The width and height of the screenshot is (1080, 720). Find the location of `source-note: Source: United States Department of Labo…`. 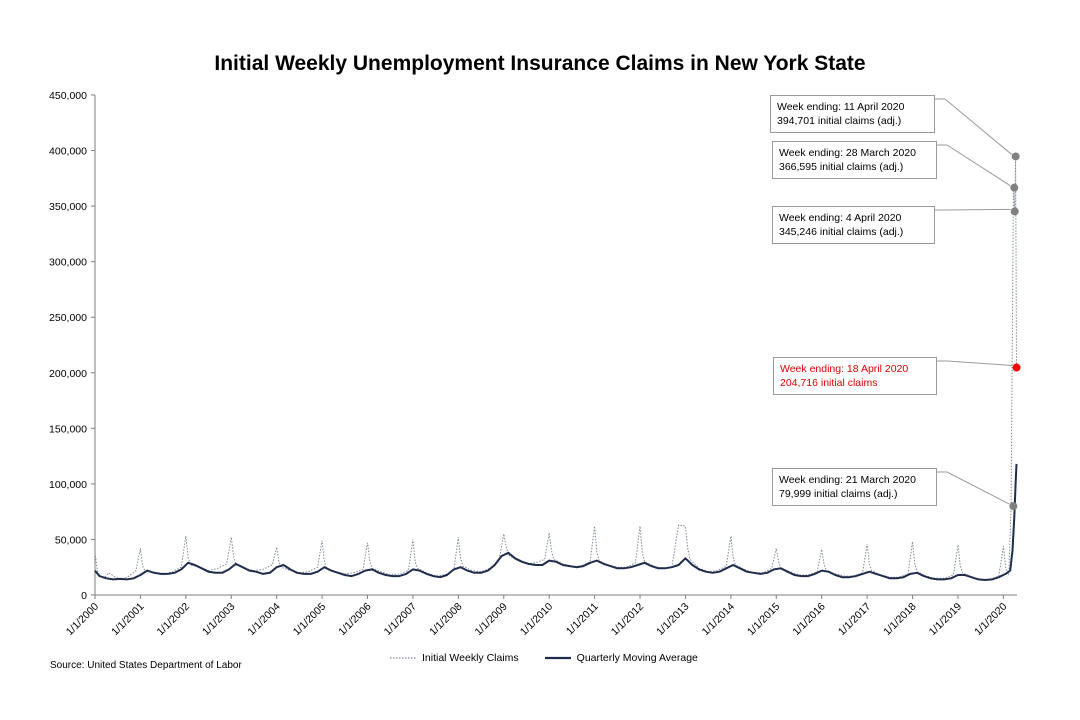

source-note: Source: United States Department of Labo… is located at coordinates (146, 665).